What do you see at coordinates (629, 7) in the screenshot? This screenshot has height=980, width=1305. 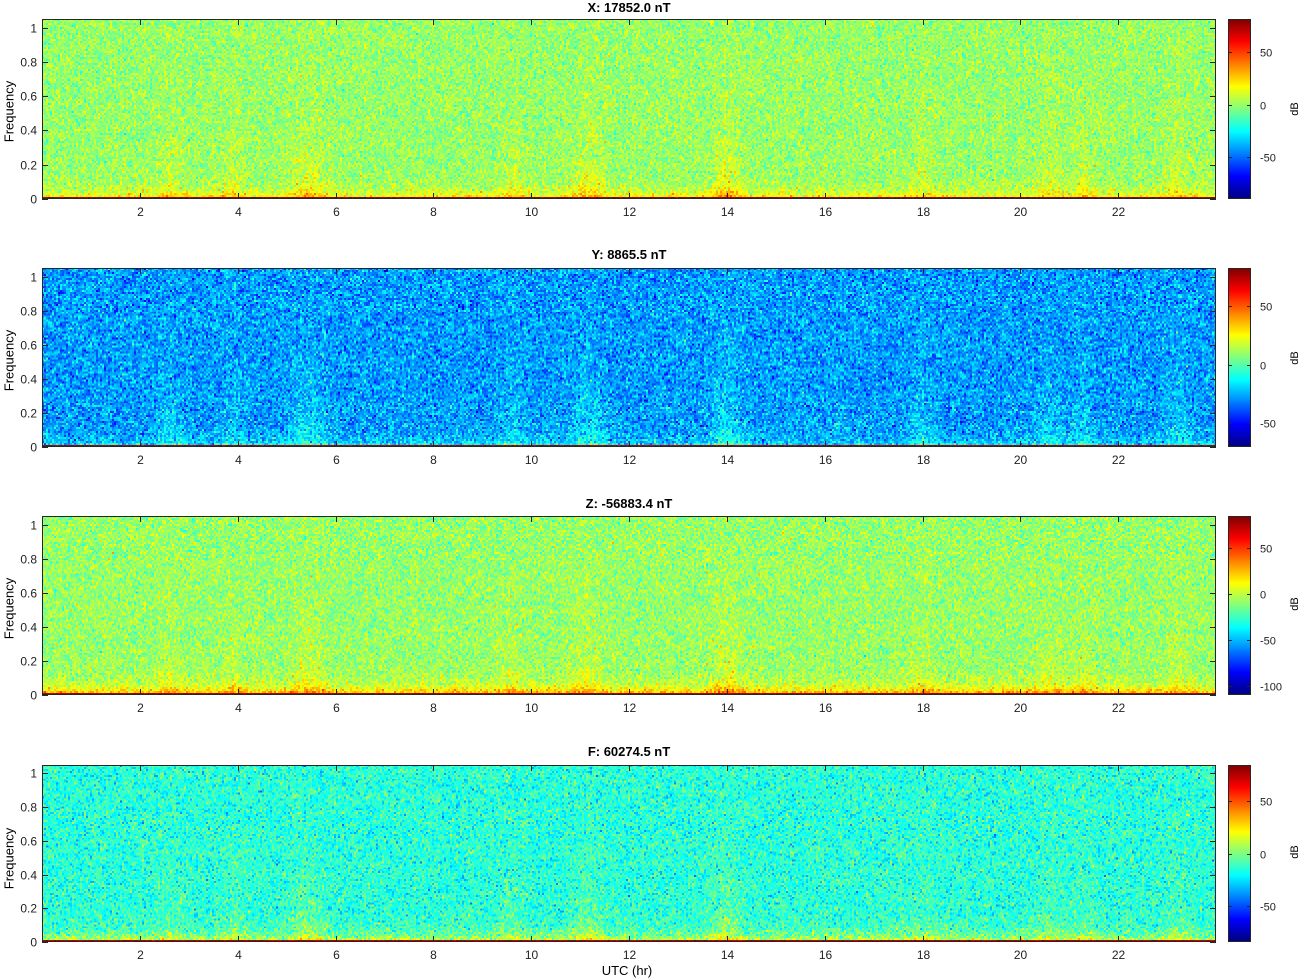 I see `panel-title: X: 17852.0 nT` at bounding box center [629, 7].